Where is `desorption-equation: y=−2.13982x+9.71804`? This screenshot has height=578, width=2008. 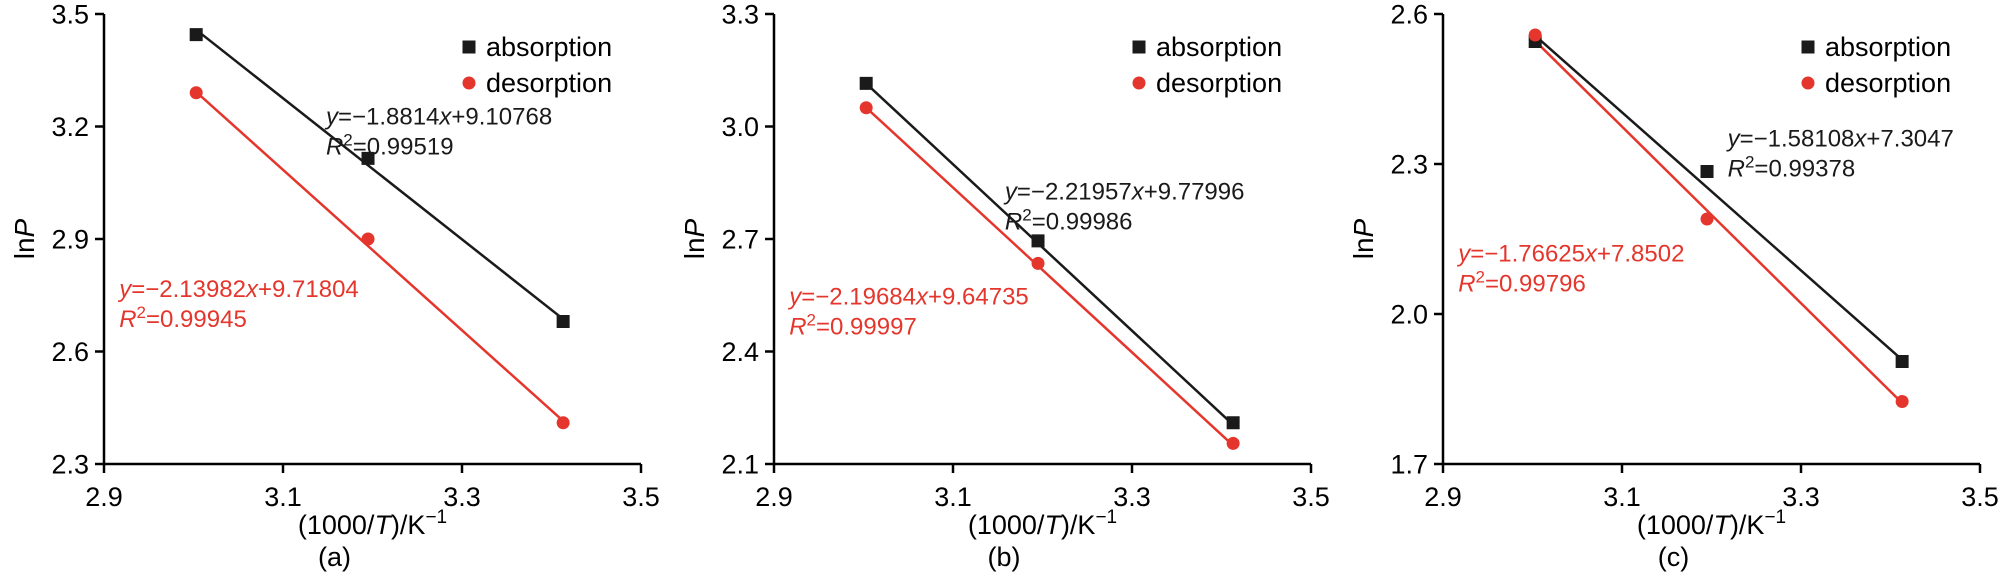 desorption-equation: y=−2.13982x+9.71804 is located at coordinates (238, 289).